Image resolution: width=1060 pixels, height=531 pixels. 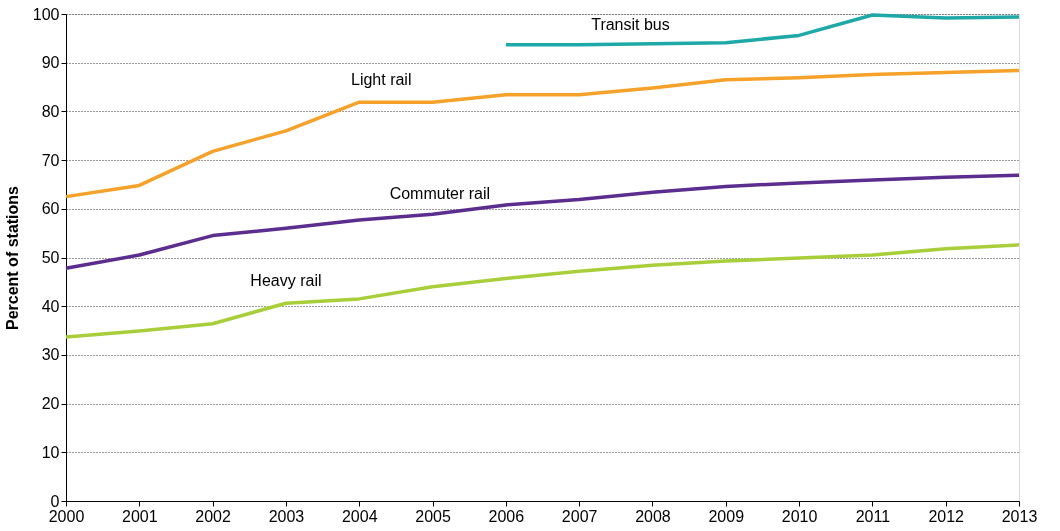 I want to click on y-tick-label: 50, so click(x=50, y=257).